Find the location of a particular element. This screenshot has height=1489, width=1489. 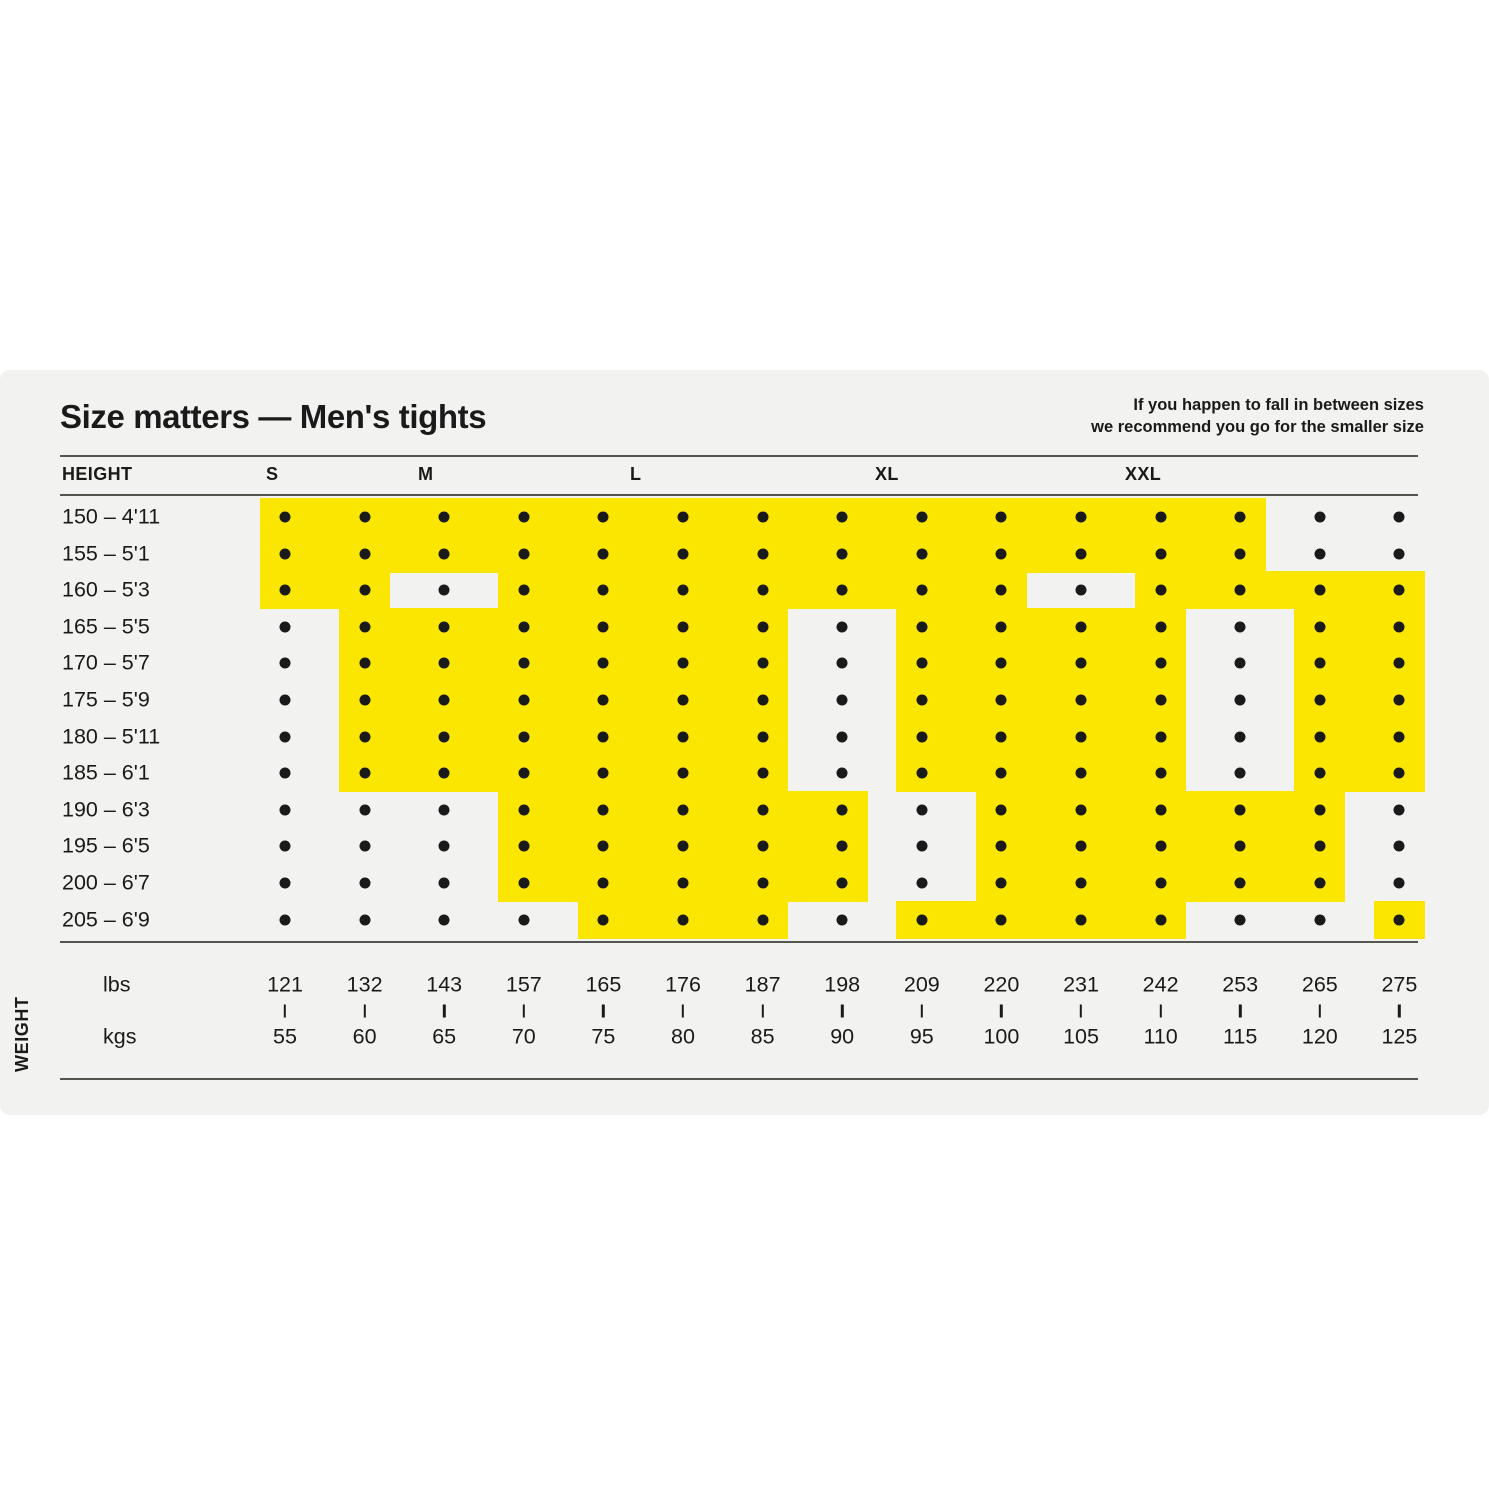

weight-kgs-value: 100 is located at coordinates (1001, 1036).